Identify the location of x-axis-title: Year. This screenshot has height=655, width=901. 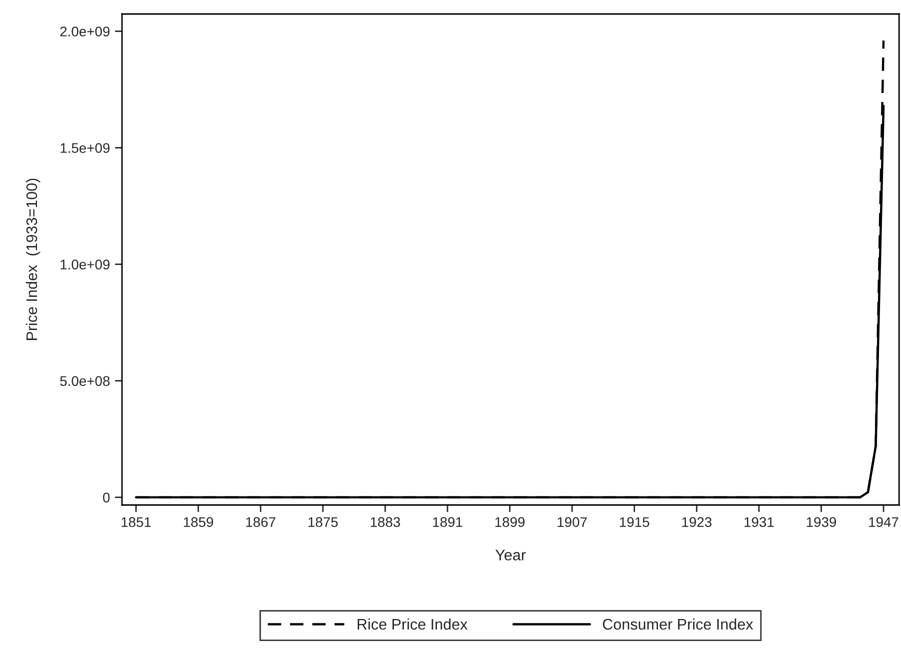
(510, 555).